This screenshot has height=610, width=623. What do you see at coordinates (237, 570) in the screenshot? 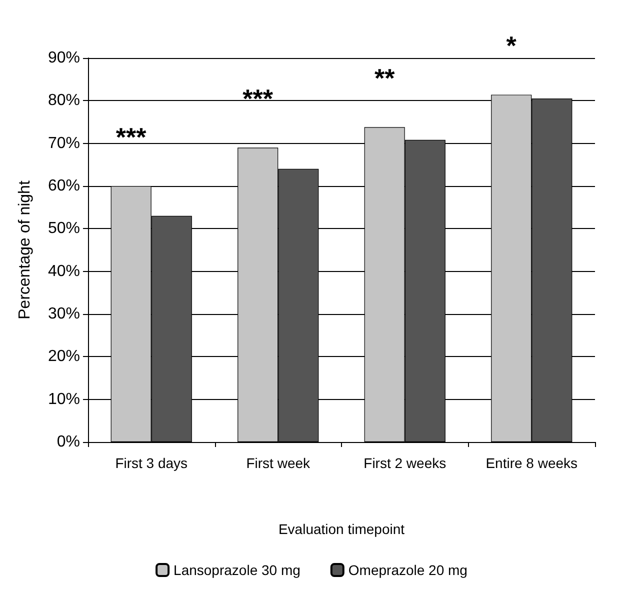
I see `legend-label: Lansoprazole 30 mg` at bounding box center [237, 570].